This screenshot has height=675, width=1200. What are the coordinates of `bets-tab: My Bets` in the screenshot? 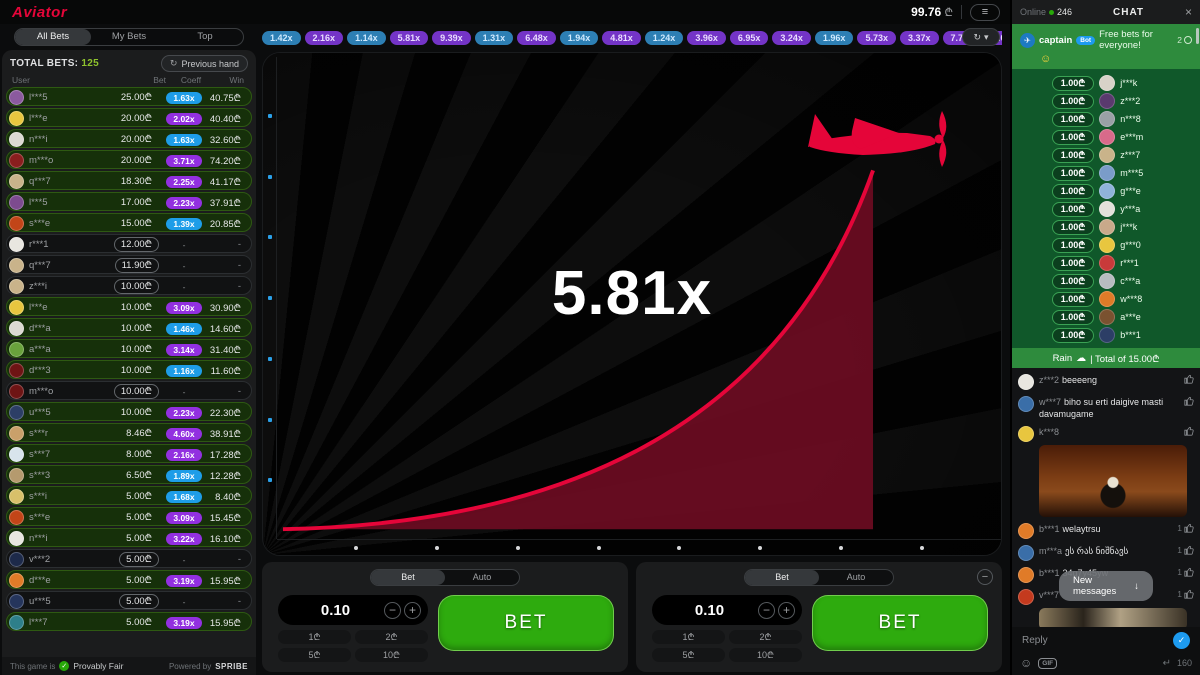 It's located at (129, 36).